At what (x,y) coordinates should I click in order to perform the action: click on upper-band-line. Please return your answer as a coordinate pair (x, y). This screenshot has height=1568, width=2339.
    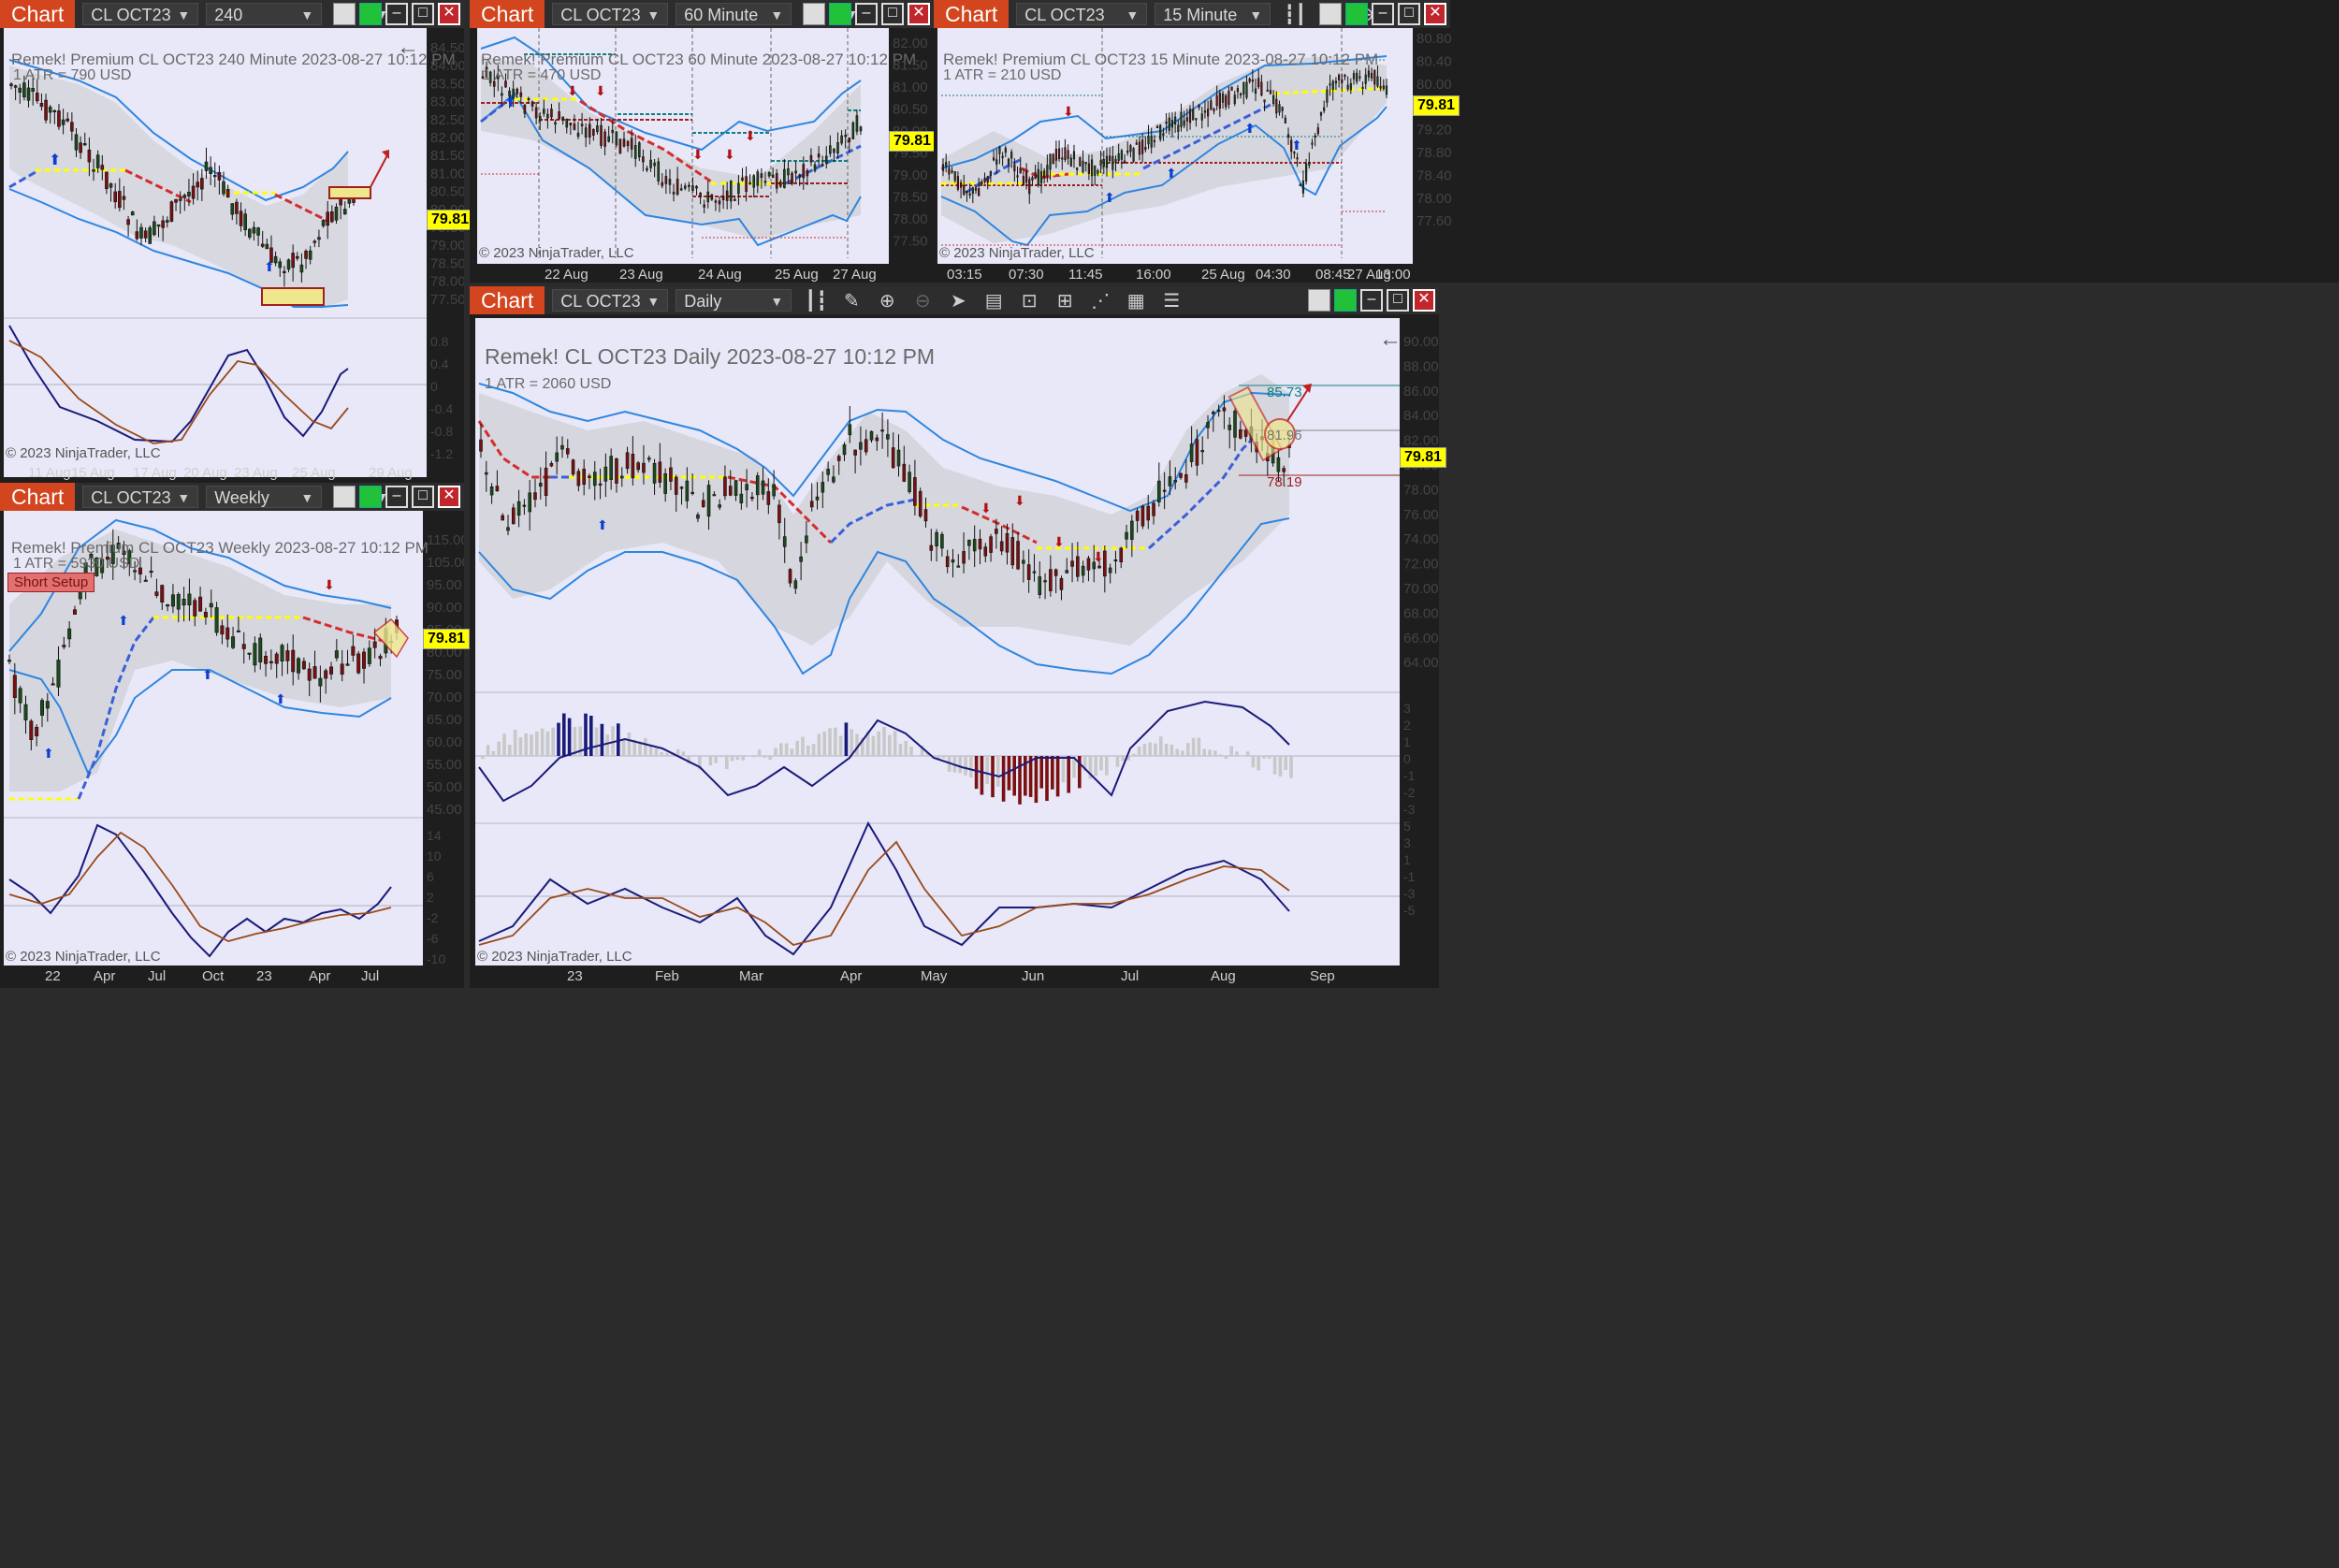
    Looking at the image, I should click on (200, 585).